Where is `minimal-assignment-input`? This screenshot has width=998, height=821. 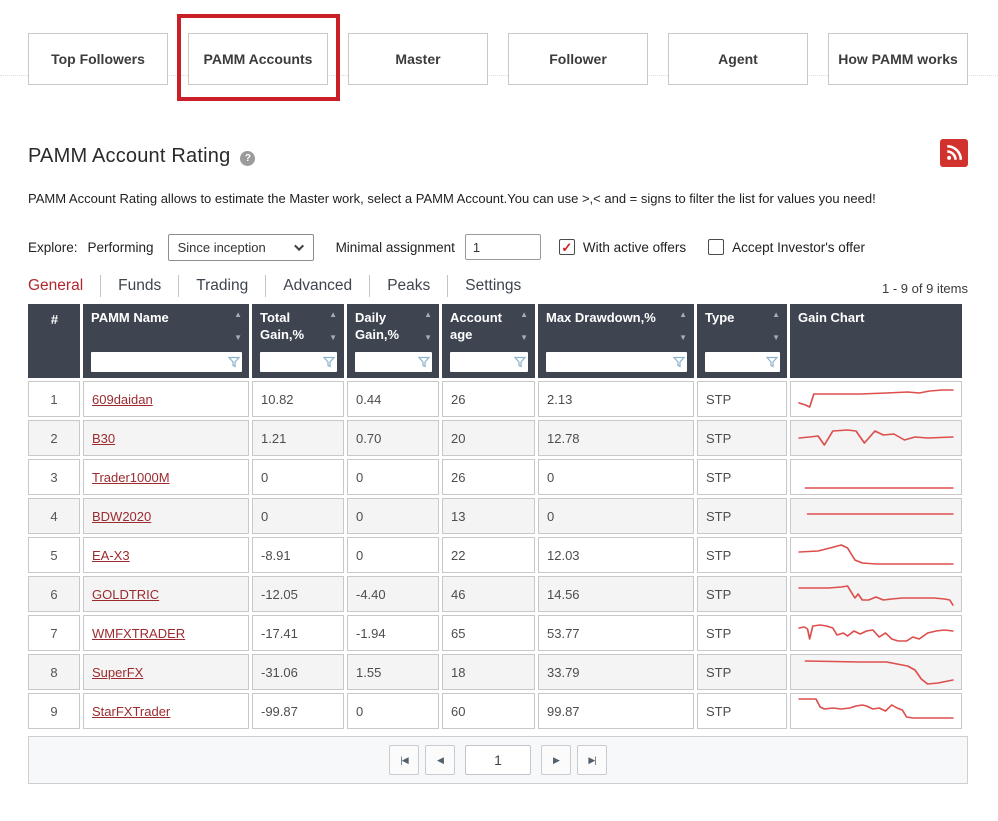 minimal-assignment-input is located at coordinates (502, 247).